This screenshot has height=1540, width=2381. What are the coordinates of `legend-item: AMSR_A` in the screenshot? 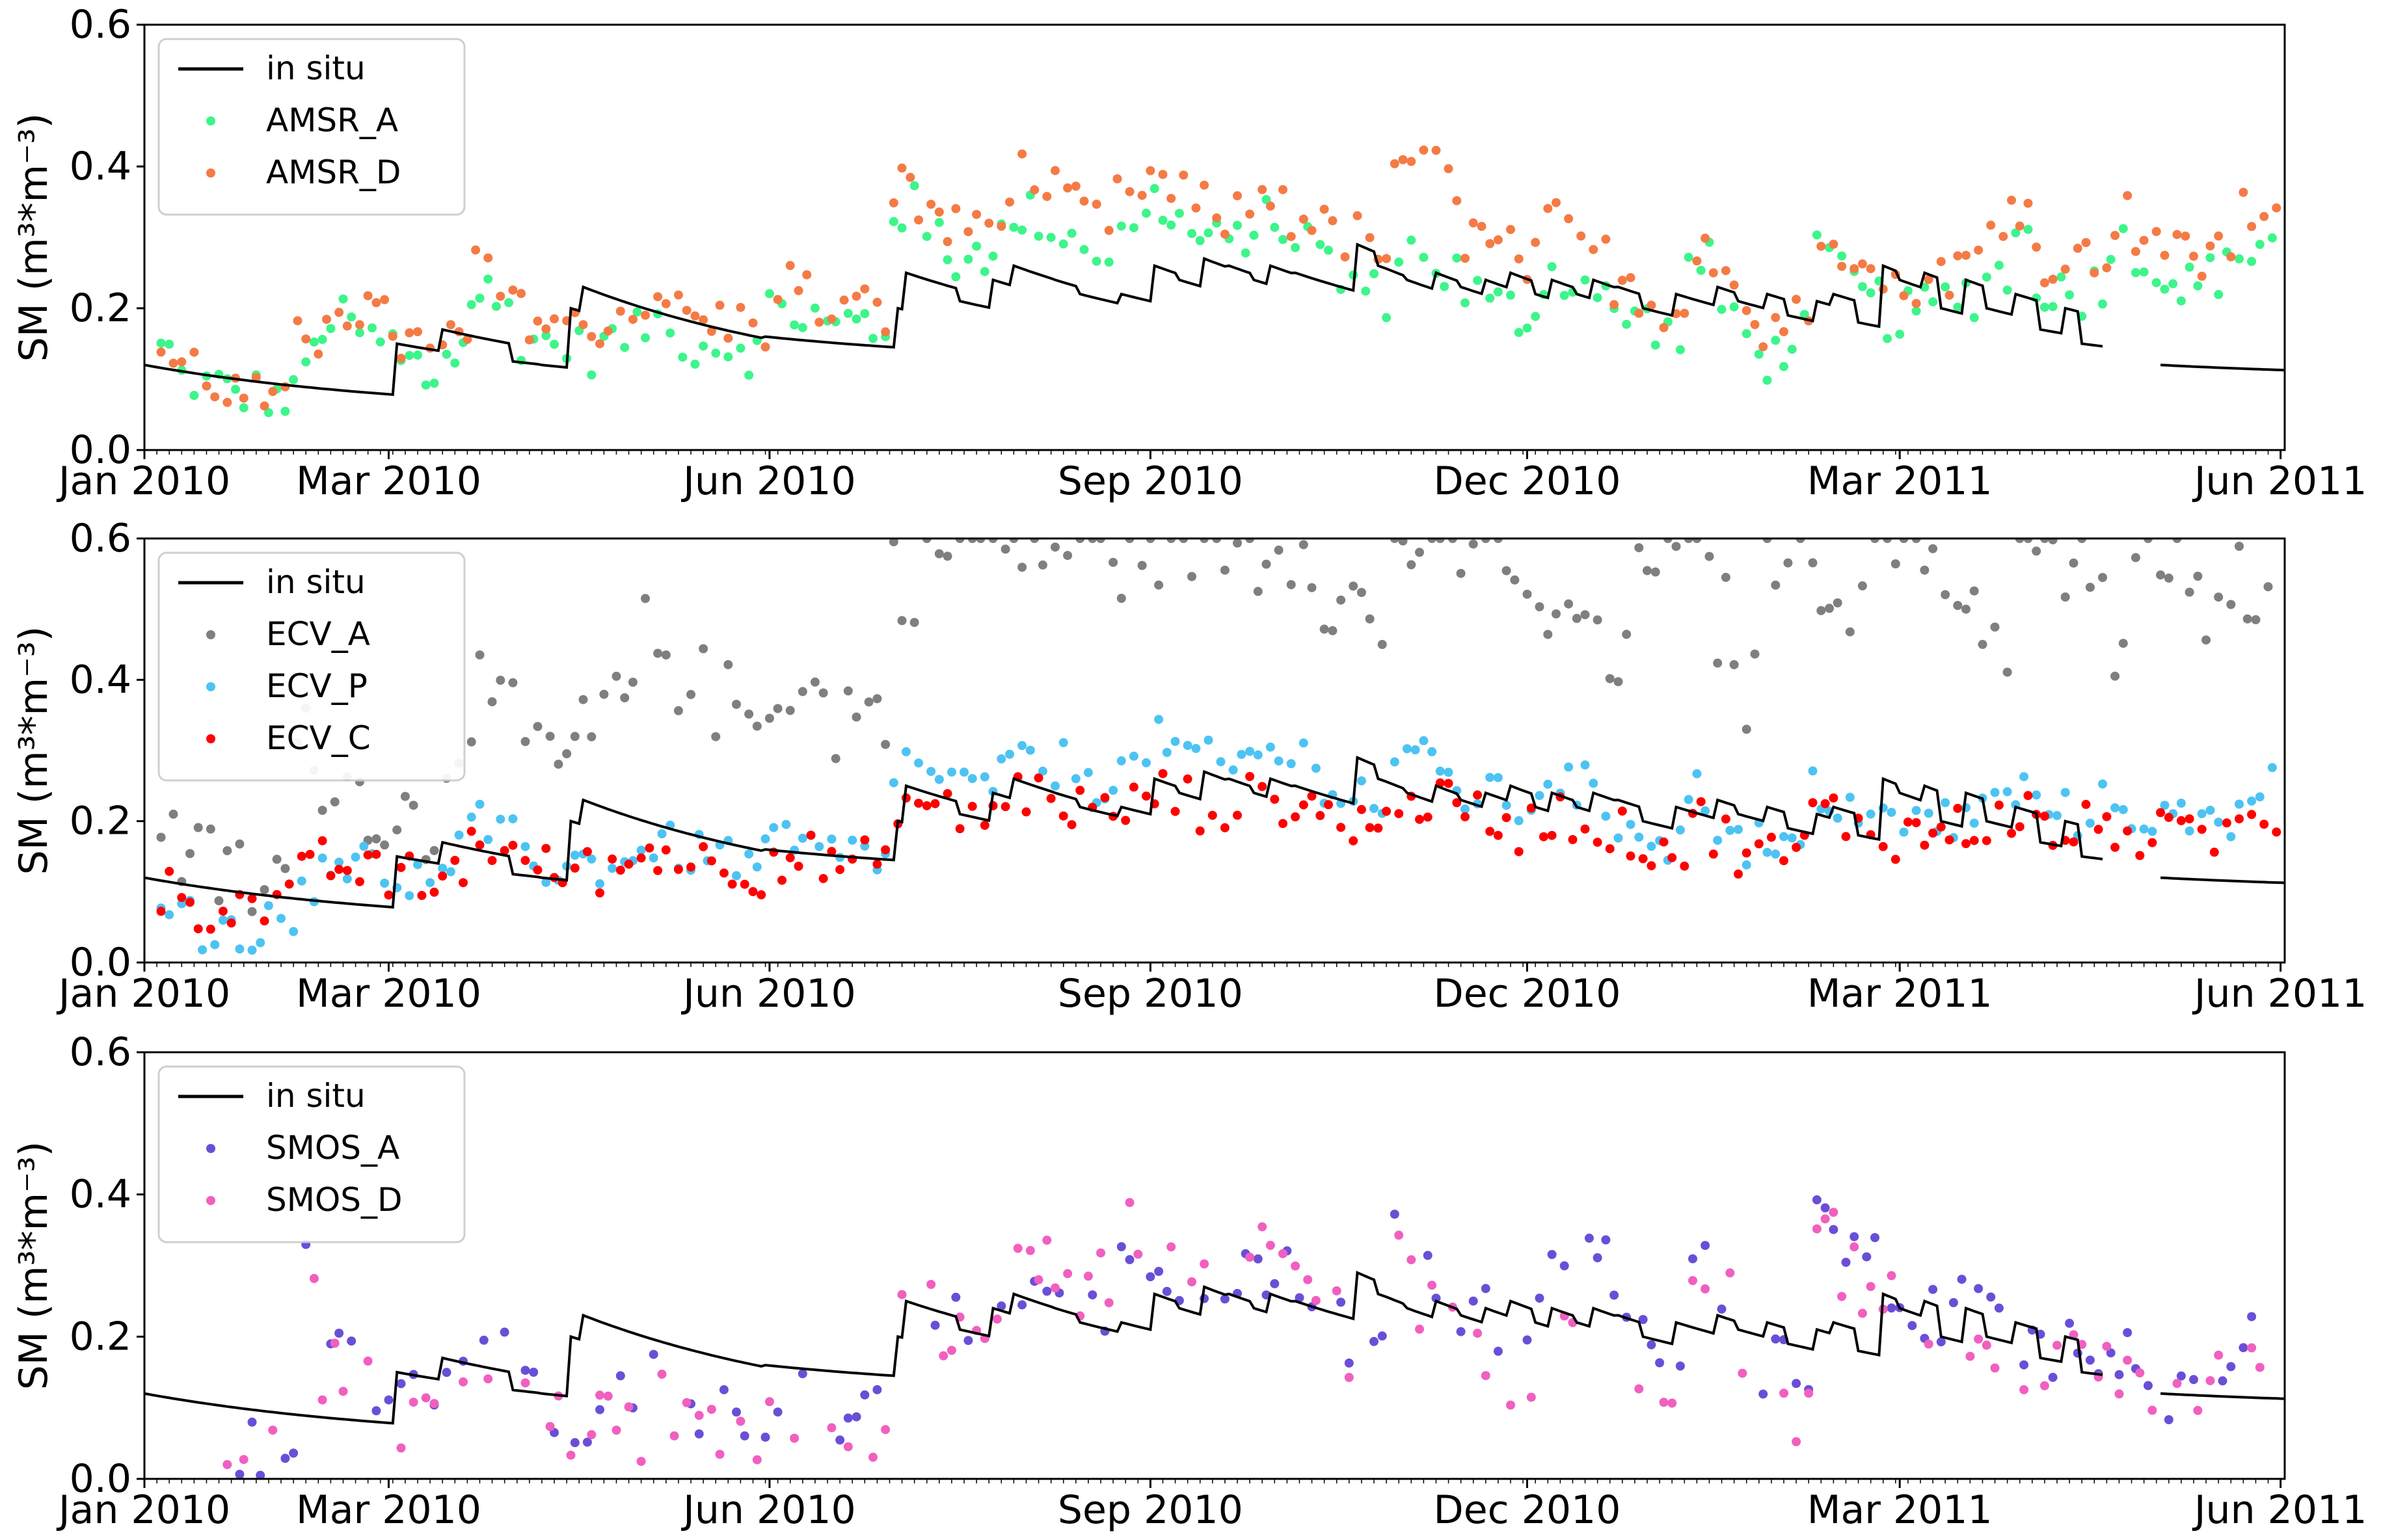 It's located at (302, 120).